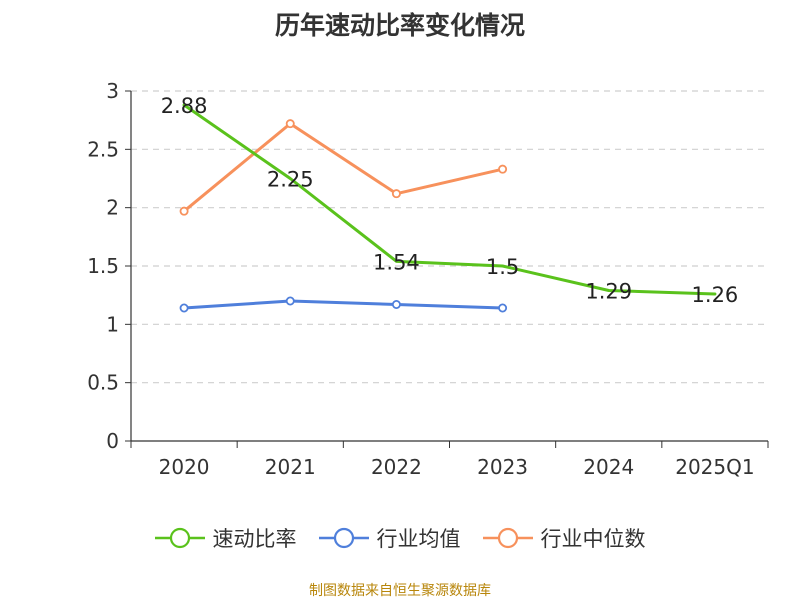 This screenshot has height=600, width=800. What do you see at coordinates (112, 441) in the screenshot?
I see `y-tick-label: 0` at bounding box center [112, 441].